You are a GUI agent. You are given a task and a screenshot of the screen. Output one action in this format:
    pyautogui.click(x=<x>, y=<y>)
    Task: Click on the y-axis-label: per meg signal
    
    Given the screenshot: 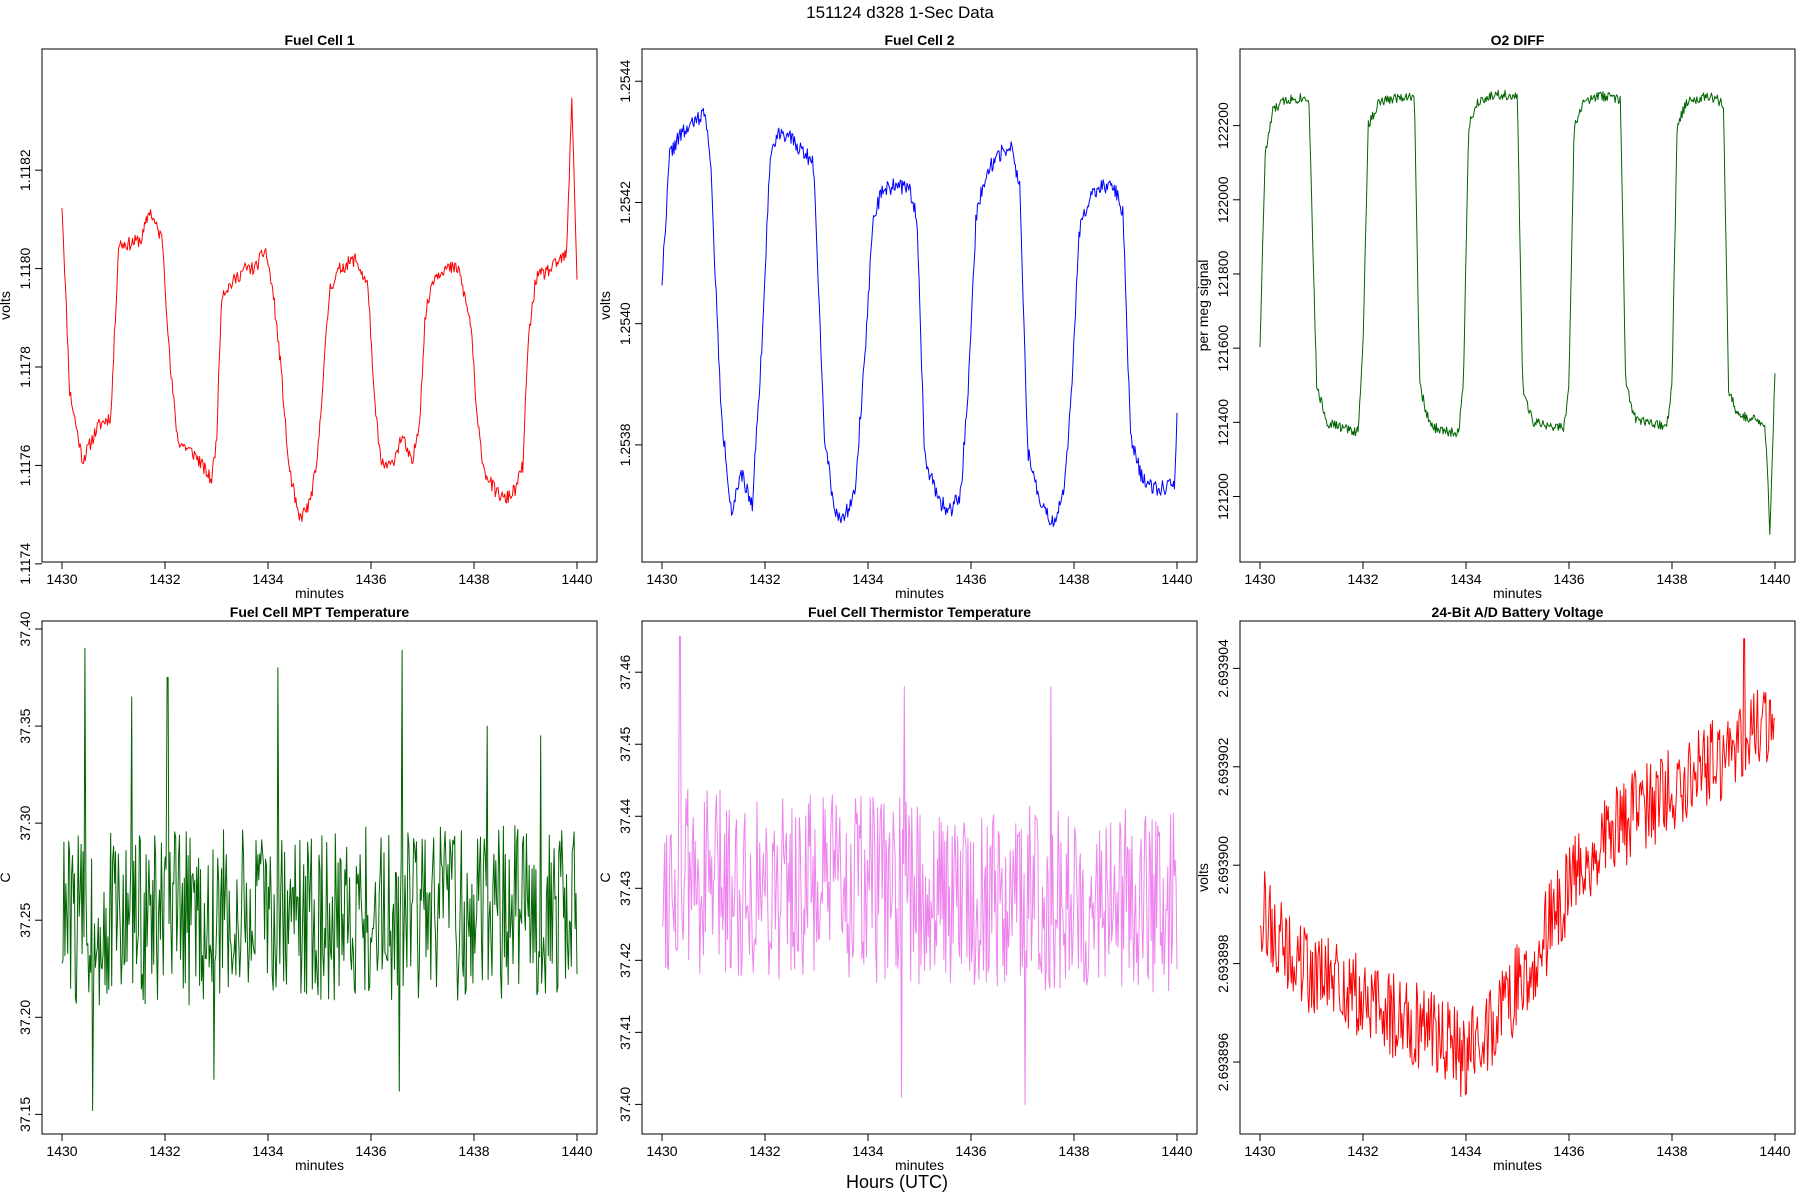 What is the action you would take?
    pyautogui.click(x=1203, y=306)
    